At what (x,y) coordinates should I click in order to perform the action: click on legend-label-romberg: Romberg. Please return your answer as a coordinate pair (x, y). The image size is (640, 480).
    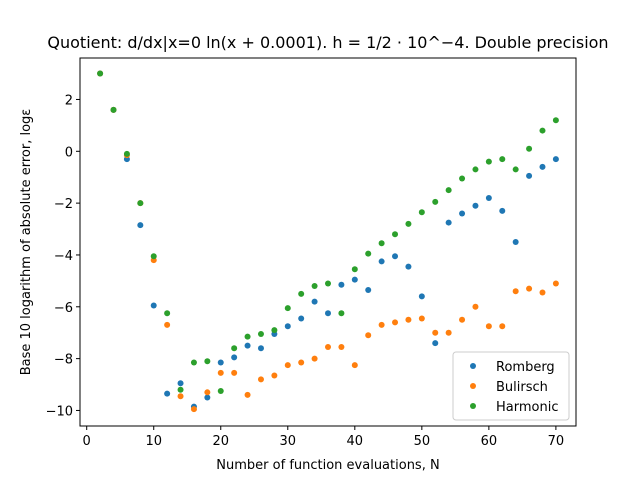
    Looking at the image, I should click on (525, 367).